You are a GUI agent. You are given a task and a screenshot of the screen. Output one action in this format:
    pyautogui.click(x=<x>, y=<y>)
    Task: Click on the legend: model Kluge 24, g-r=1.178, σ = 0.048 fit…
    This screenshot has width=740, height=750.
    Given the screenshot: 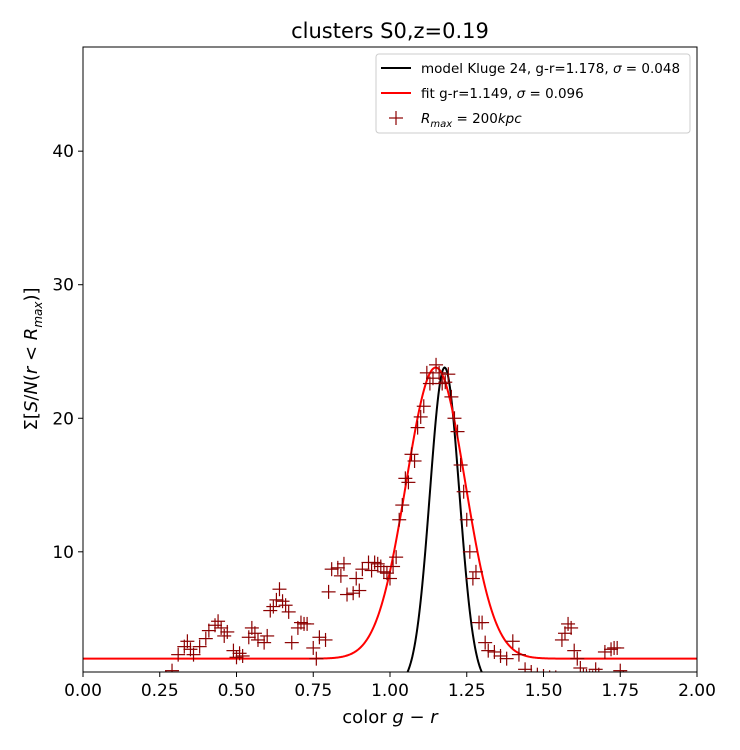 What is the action you would take?
    pyautogui.click(x=533, y=93)
    